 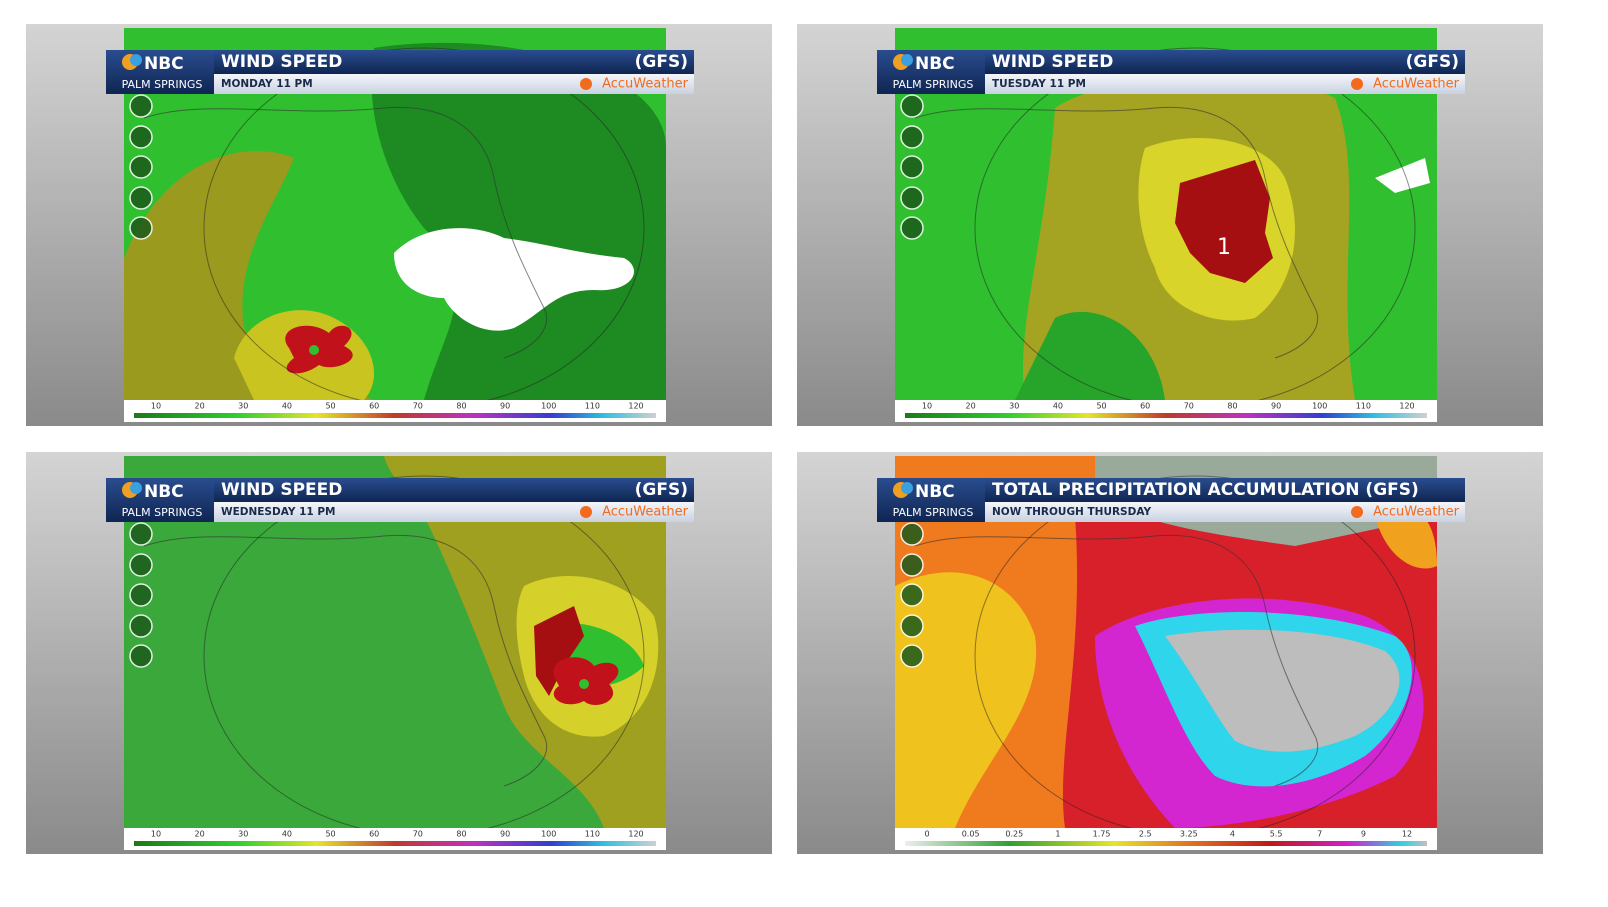 What do you see at coordinates (249, 275) in the screenshot?
I see `strong-wind-area` at bounding box center [249, 275].